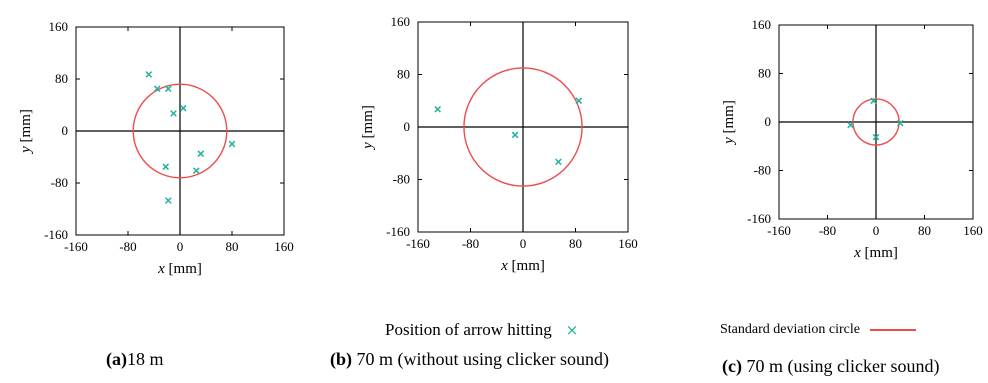 The image size is (988, 383). What do you see at coordinates (116, 359) in the screenshot?
I see `caption-a-letter: (a)` at bounding box center [116, 359].